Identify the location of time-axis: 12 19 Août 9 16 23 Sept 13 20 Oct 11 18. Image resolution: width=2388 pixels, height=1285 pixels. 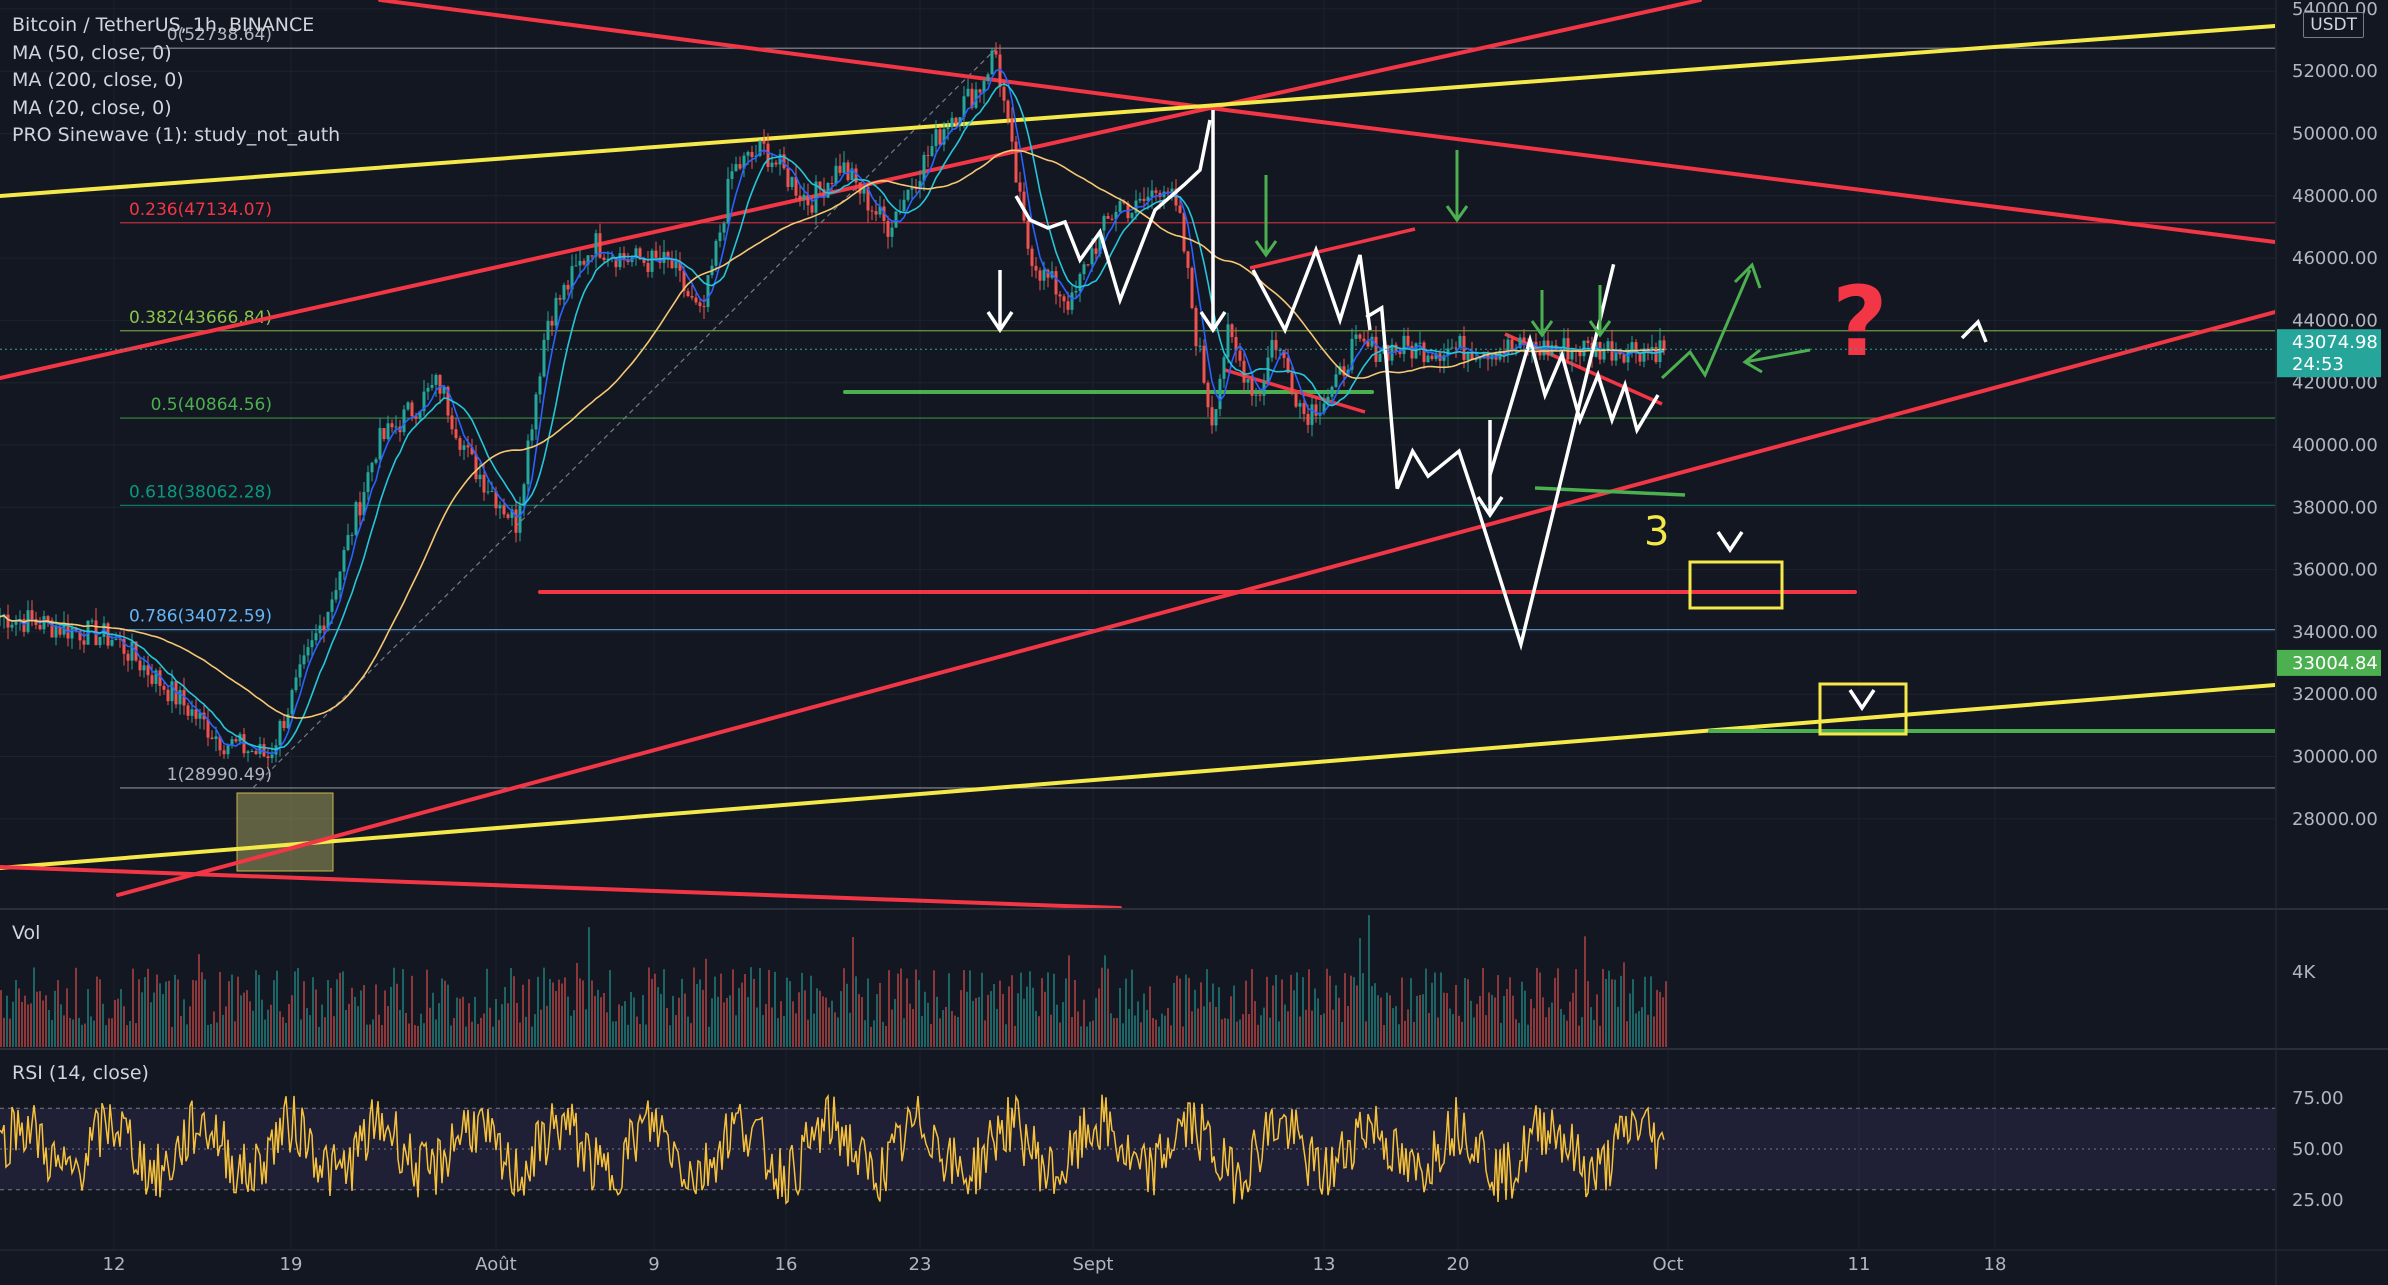
(1055, 1264).